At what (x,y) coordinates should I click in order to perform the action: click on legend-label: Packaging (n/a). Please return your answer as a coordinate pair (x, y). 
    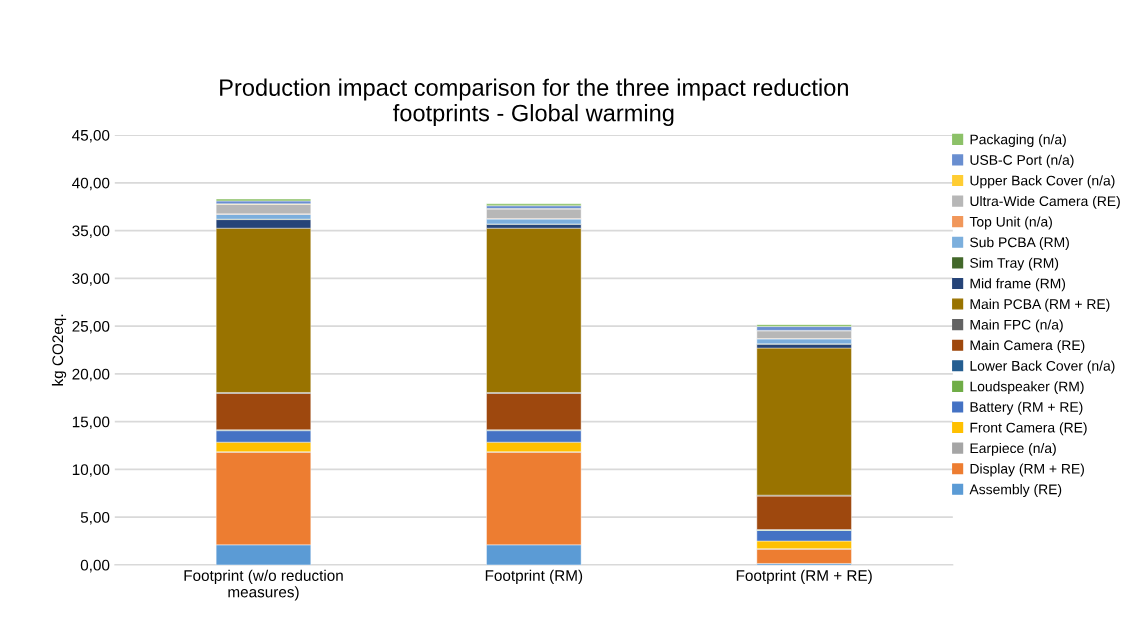
    Looking at the image, I should click on (1018, 141).